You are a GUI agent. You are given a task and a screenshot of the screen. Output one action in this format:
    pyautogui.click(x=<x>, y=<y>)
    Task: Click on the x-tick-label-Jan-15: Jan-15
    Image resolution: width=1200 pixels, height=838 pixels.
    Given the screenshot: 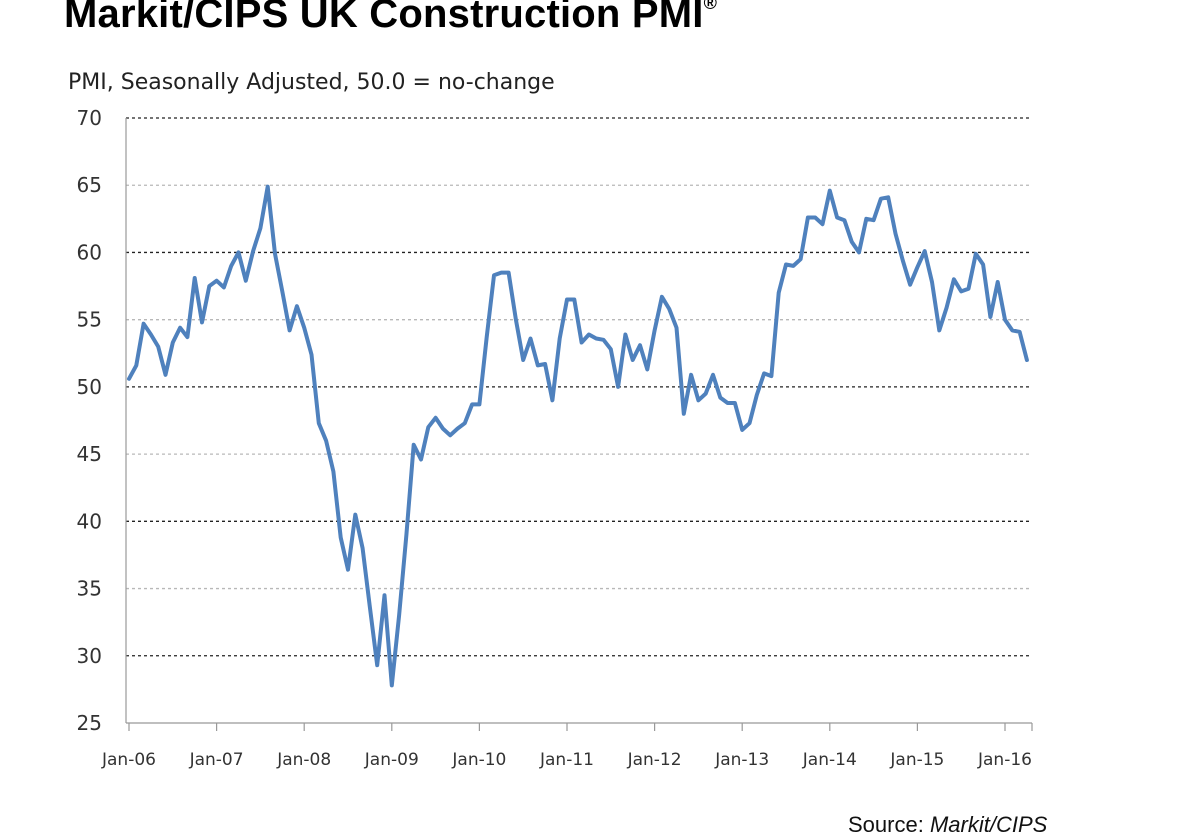 What is the action you would take?
    pyautogui.click(x=916, y=760)
    